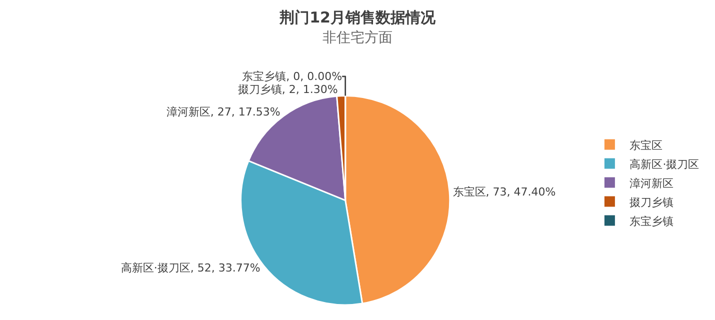  I want to click on data-label: 掇刀乡镇, 2, 1.30%, so click(288, 89).